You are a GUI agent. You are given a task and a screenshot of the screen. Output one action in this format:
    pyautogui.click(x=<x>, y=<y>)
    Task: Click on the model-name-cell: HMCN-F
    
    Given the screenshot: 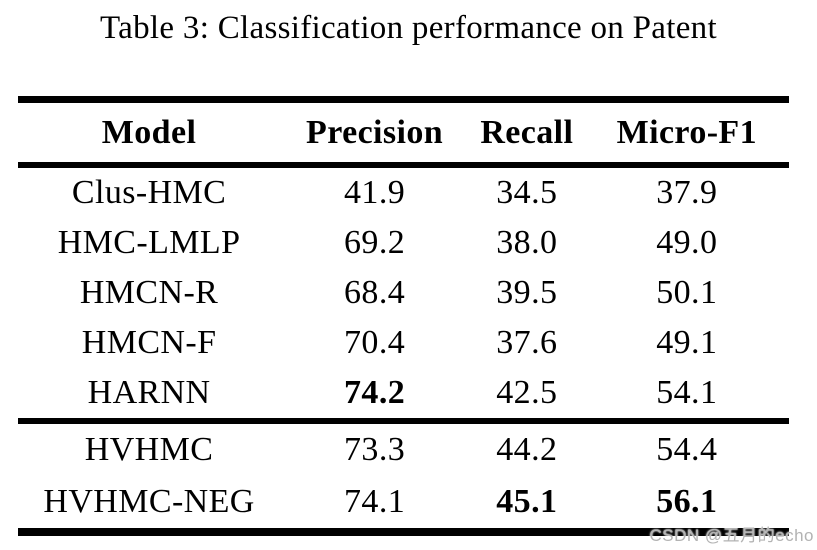 What is the action you would take?
    pyautogui.click(x=149, y=342)
    